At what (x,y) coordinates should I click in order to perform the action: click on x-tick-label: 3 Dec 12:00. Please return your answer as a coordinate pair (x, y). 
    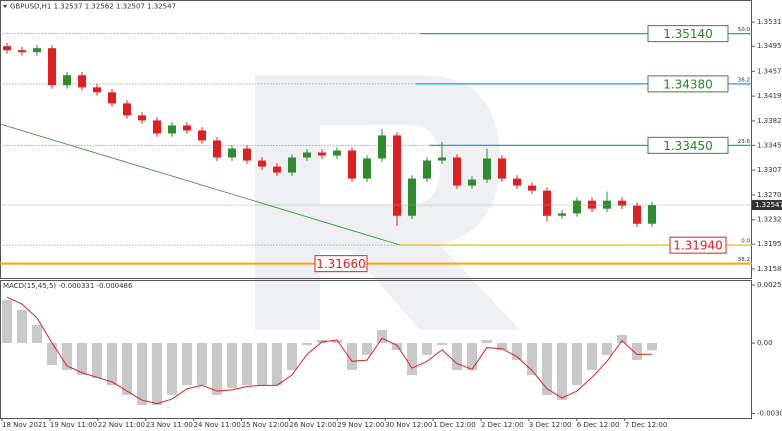
    Looking at the image, I should click on (550, 425).